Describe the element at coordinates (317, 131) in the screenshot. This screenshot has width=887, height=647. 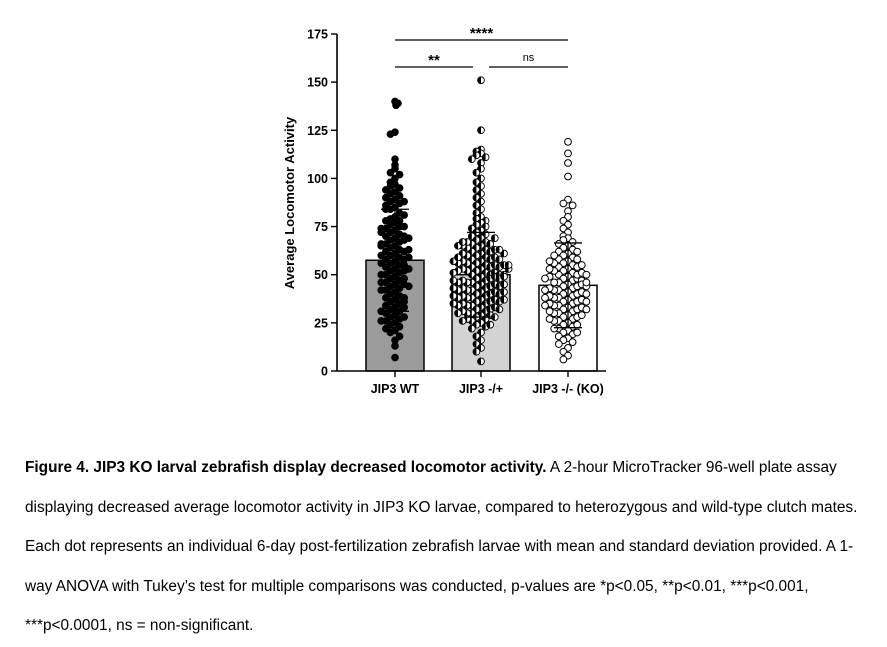
I see `y-tick-label: 125` at that location.